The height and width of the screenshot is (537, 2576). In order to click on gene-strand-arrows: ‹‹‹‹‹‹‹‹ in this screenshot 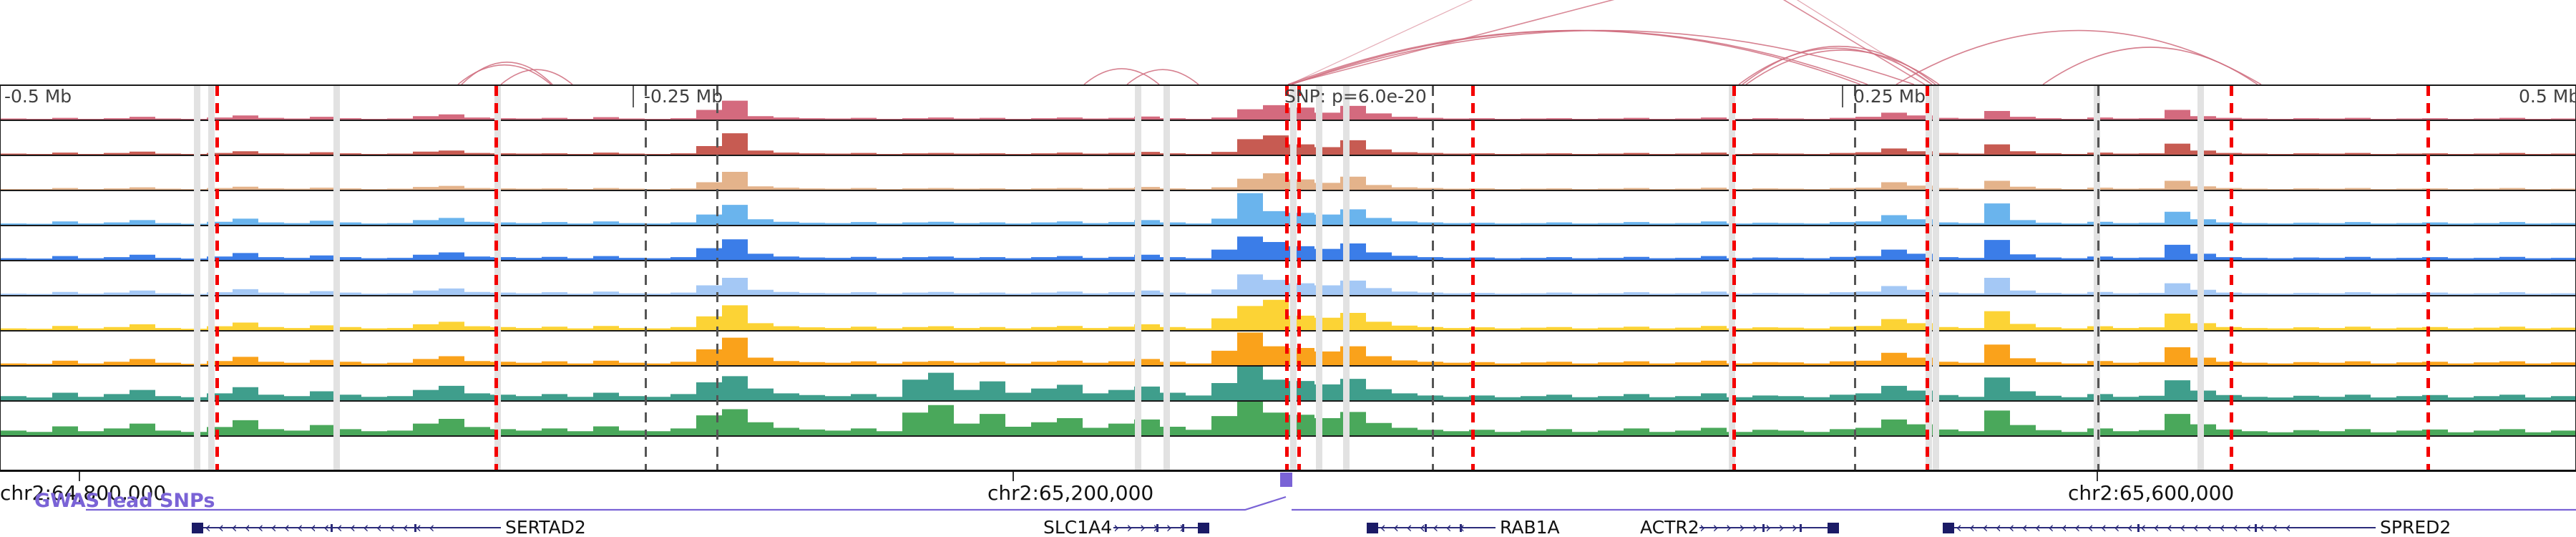, I will do `click(1420, 528)`.